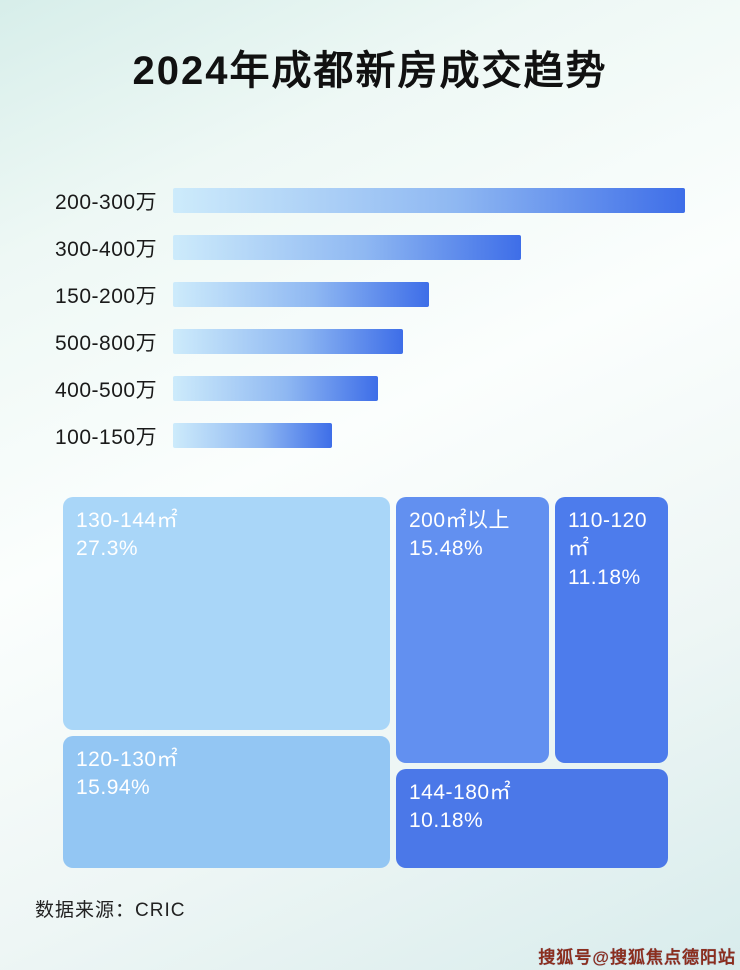 Image resolution: width=740 pixels, height=970 pixels. What do you see at coordinates (370, 71) in the screenshot?
I see `page-title: 2024年成都新房成交趋势` at bounding box center [370, 71].